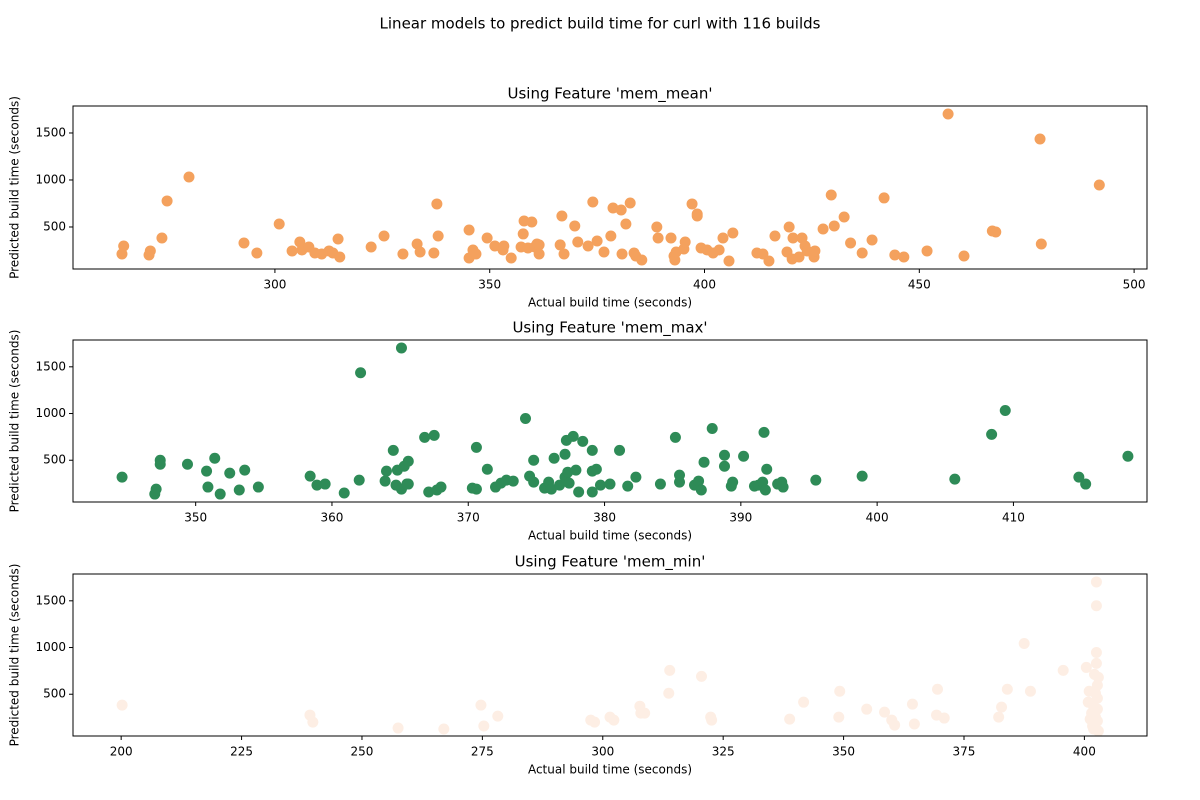  Describe the element at coordinates (362, 752) in the screenshot. I see `x-tick-label: 250` at that location.